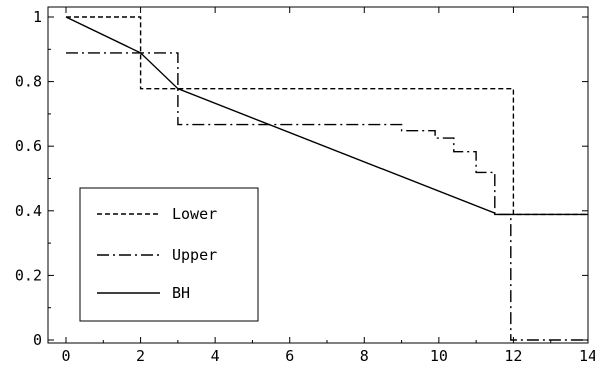  What do you see at coordinates (215, 356) in the screenshot?
I see `x-tick-label: 4` at bounding box center [215, 356].